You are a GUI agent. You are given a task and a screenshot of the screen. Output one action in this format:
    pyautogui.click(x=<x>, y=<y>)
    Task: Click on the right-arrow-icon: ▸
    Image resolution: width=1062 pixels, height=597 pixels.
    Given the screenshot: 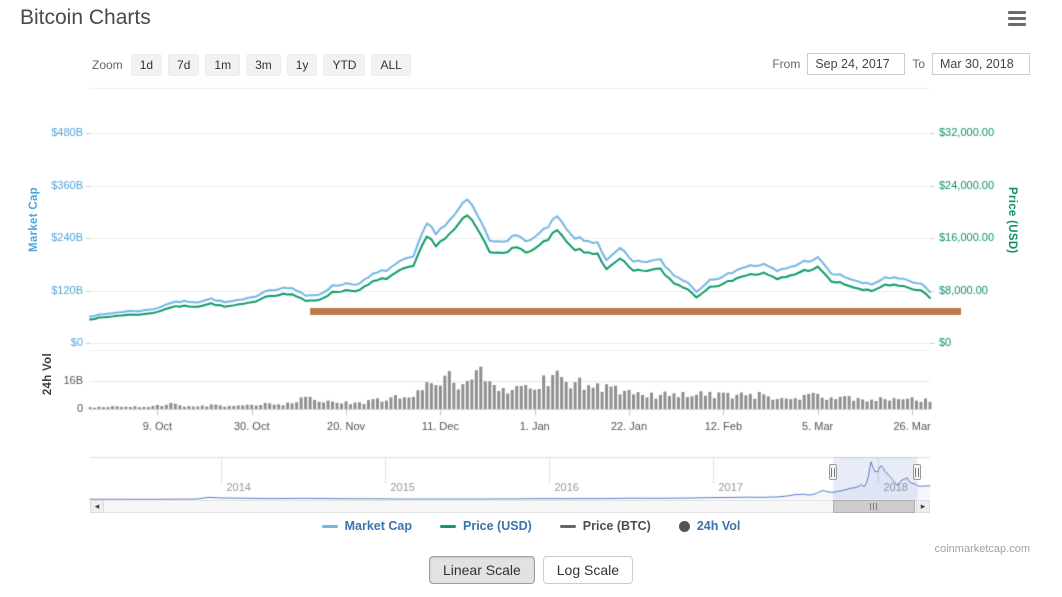 What is the action you would take?
    pyautogui.click(x=923, y=506)
    